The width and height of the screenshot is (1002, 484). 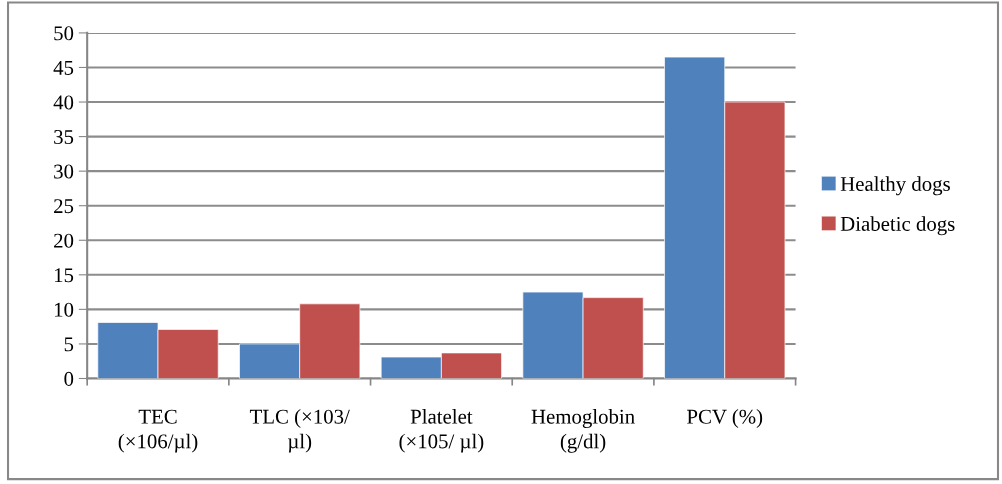 What do you see at coordinates (64, 171) in the screenshot?
I see `y-tick-label: 30` at bounding box center [64, 171].